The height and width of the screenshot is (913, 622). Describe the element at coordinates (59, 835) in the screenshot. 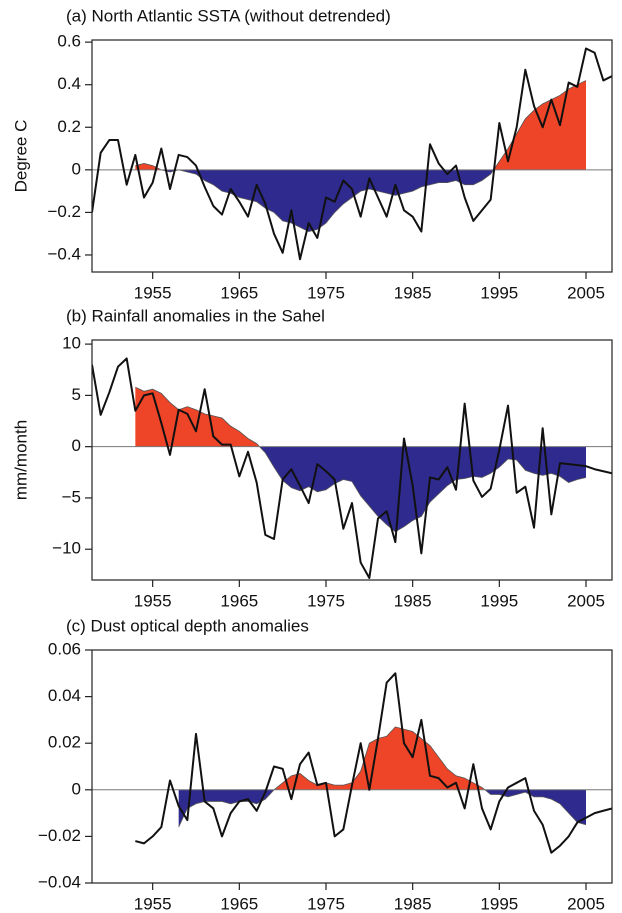

I see `y-tick-label: −0.02` at that location.